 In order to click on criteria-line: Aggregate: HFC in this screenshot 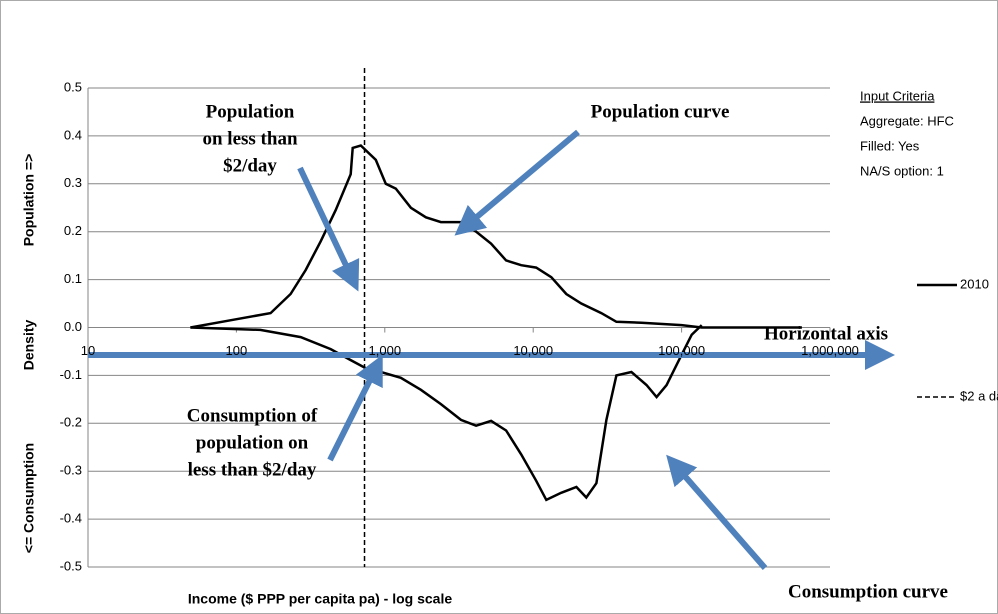, I will do `click(907, 120)`.